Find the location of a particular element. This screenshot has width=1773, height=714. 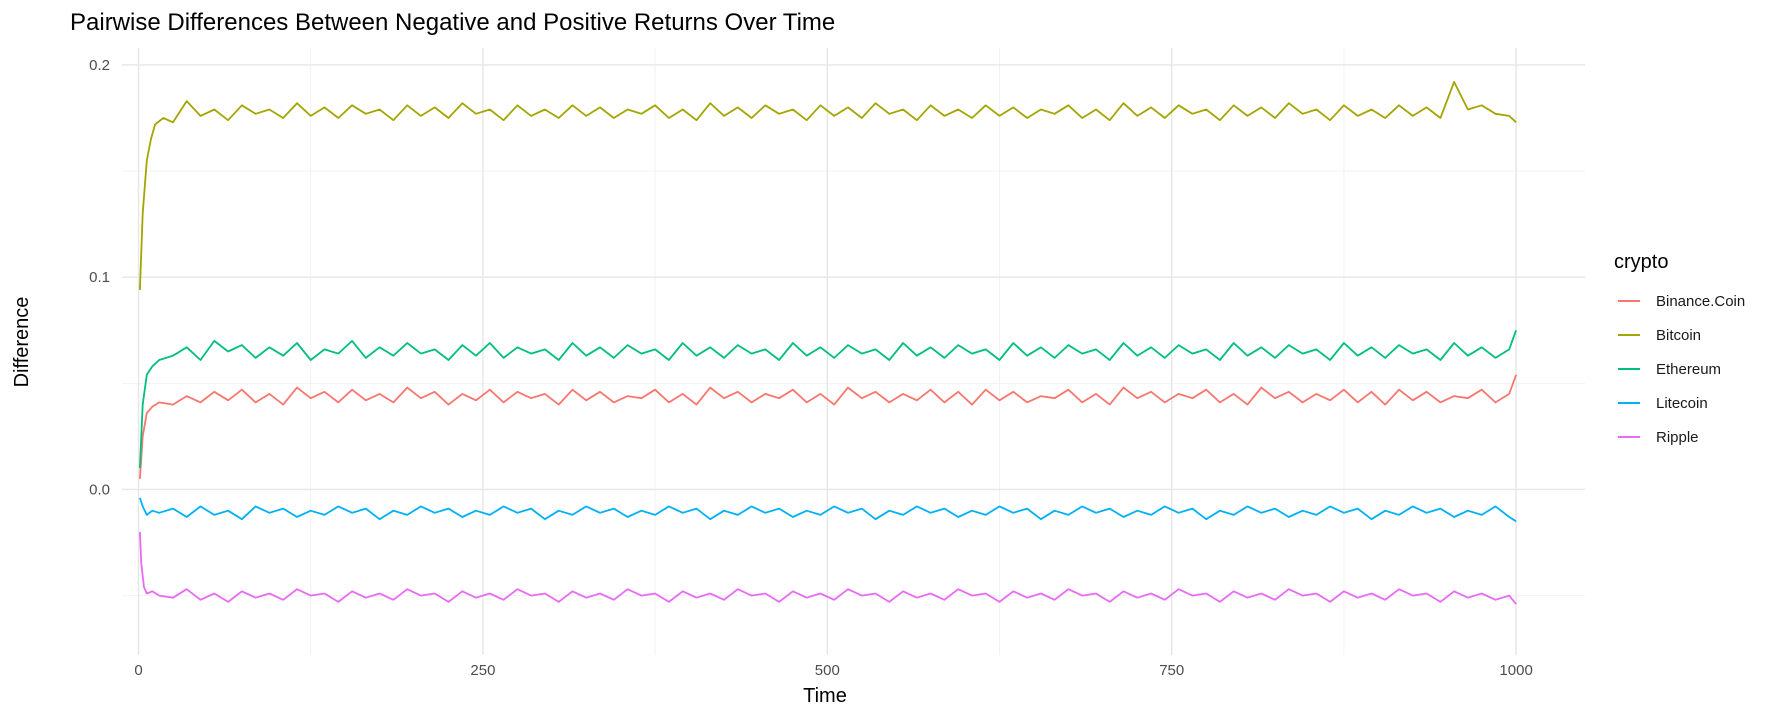

legend-label-binance-coin: Binance.Coin is located at coordinates (1700, 301).